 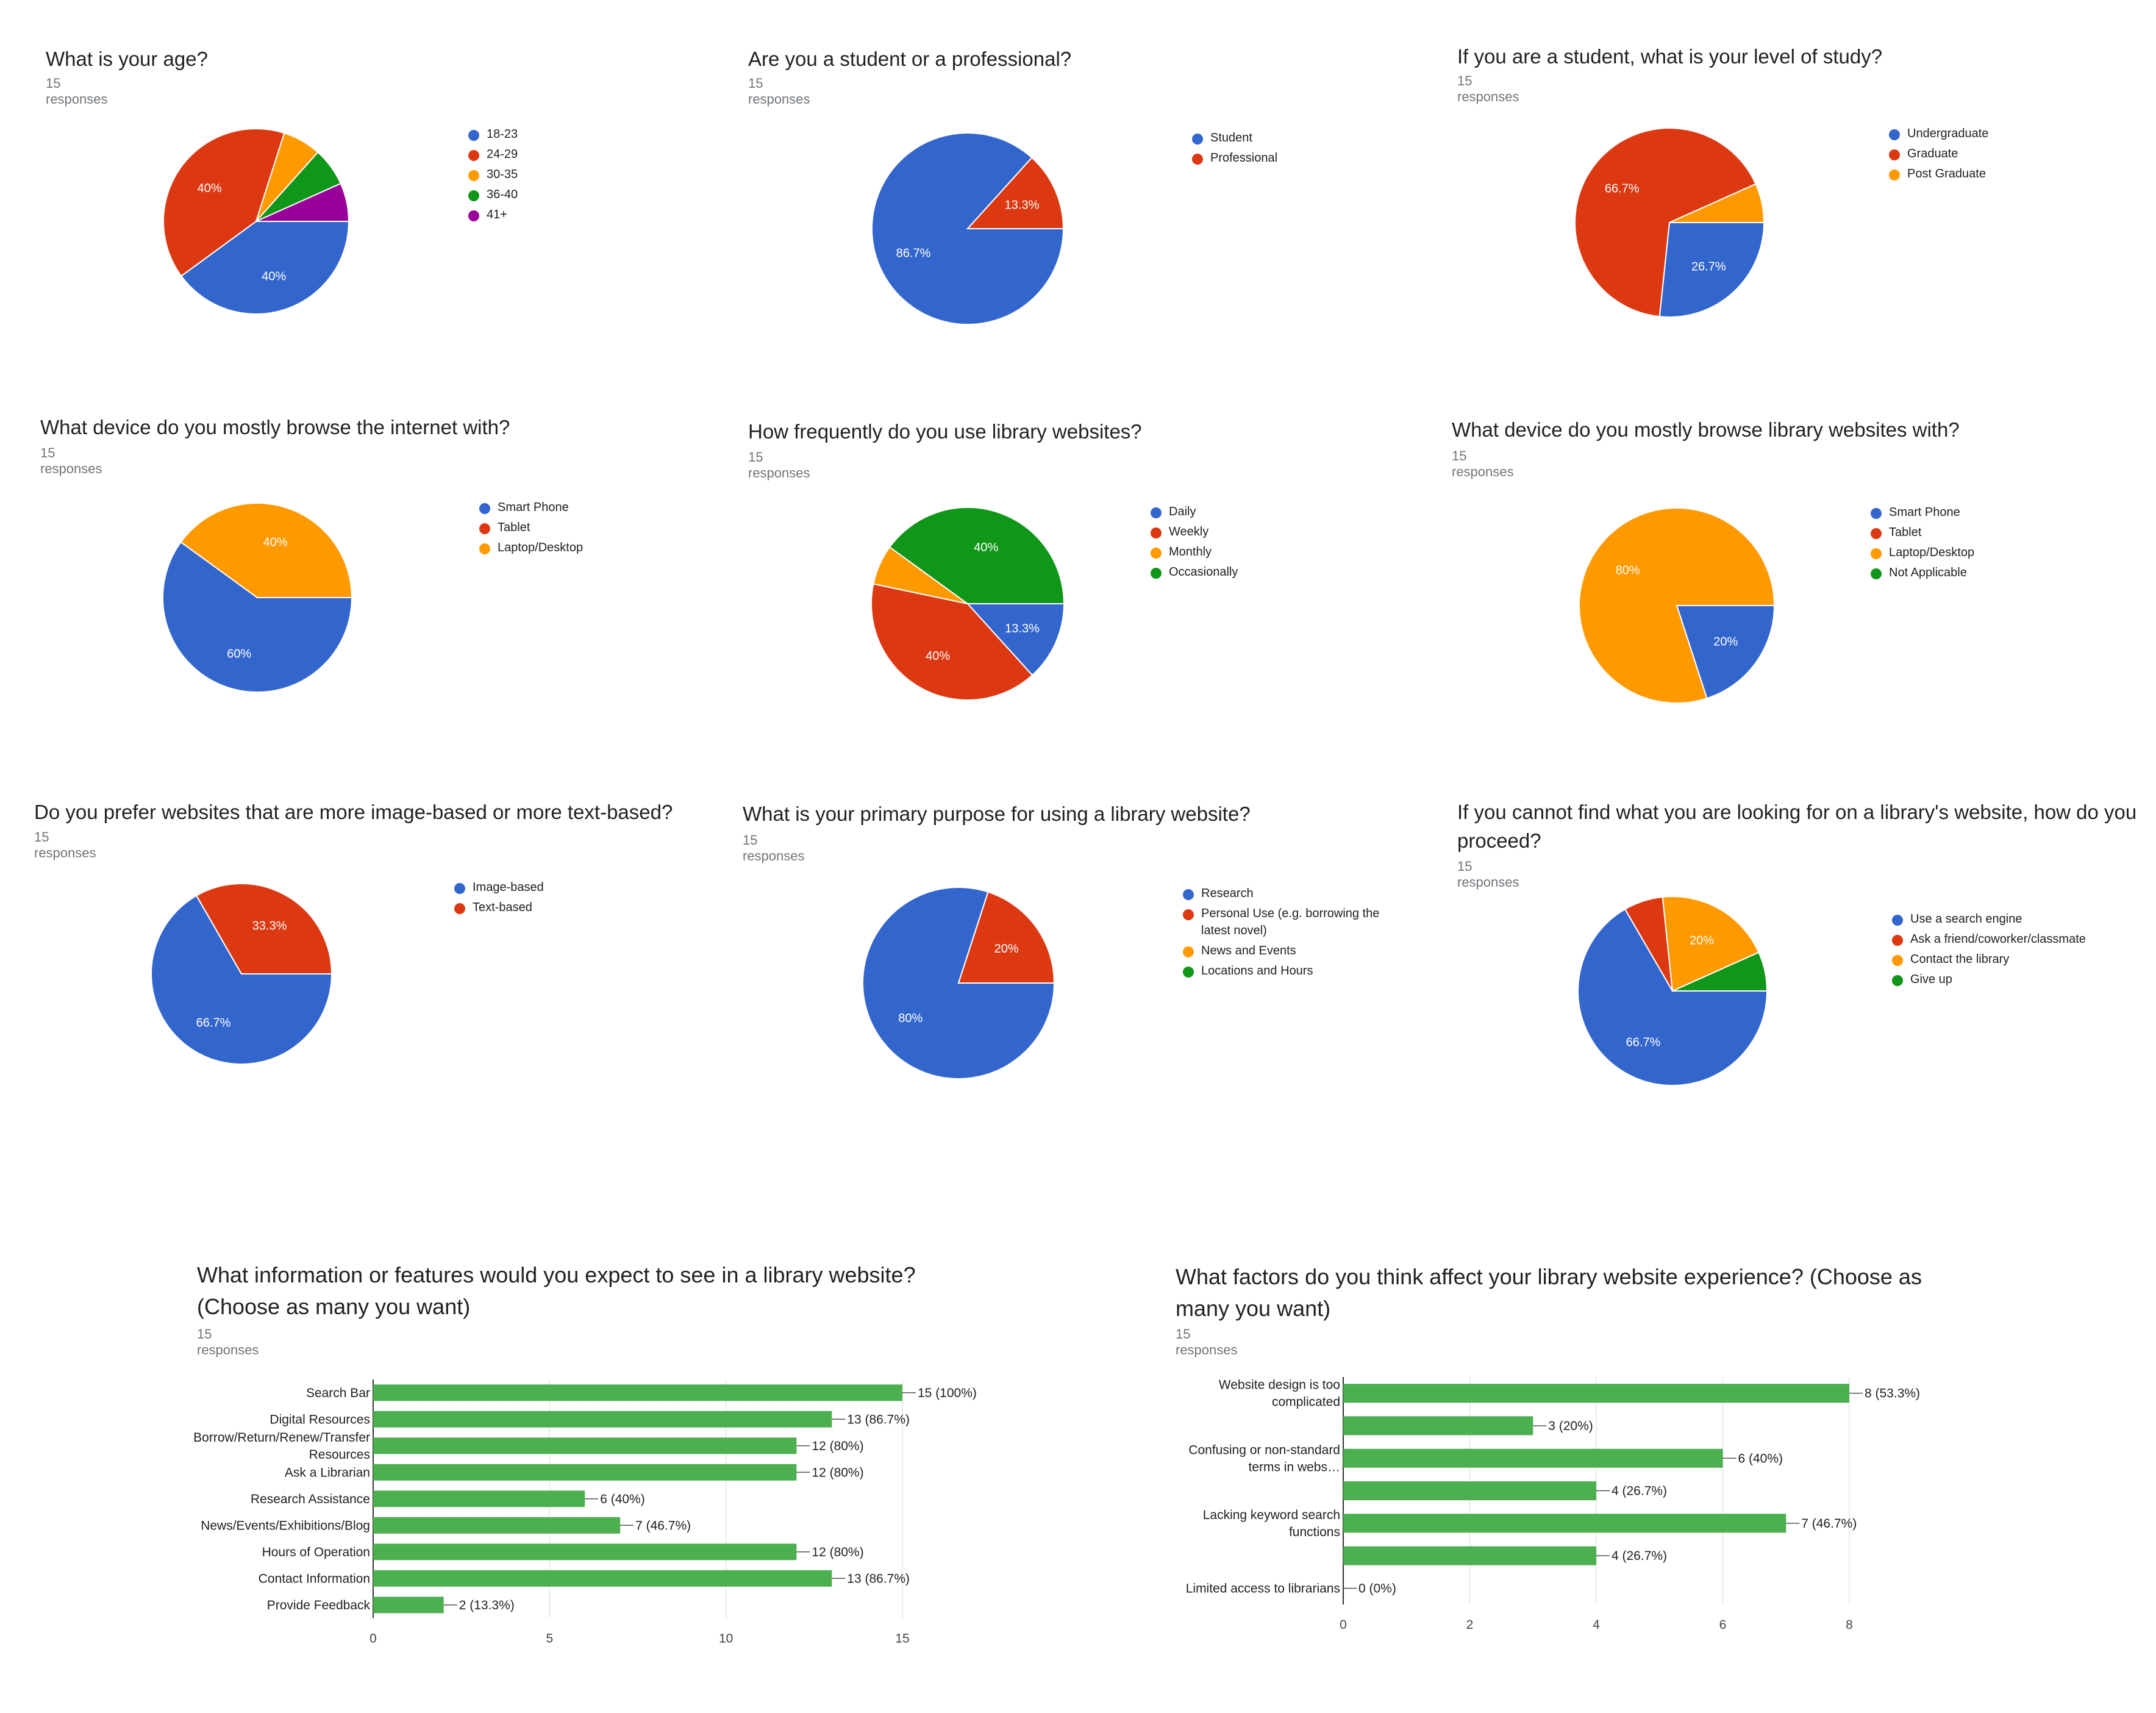 I want to click on legend-item: Monthly, so click(x=1242, y=553).